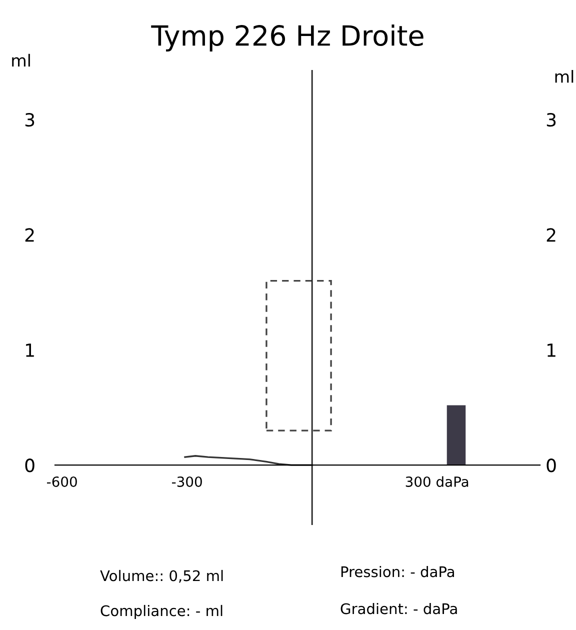 The height and width of the screenshot is (630, 576). Describe the element at coordinates (29, 235) in the screenshot. I see `y-tick-label: 2` at that location.